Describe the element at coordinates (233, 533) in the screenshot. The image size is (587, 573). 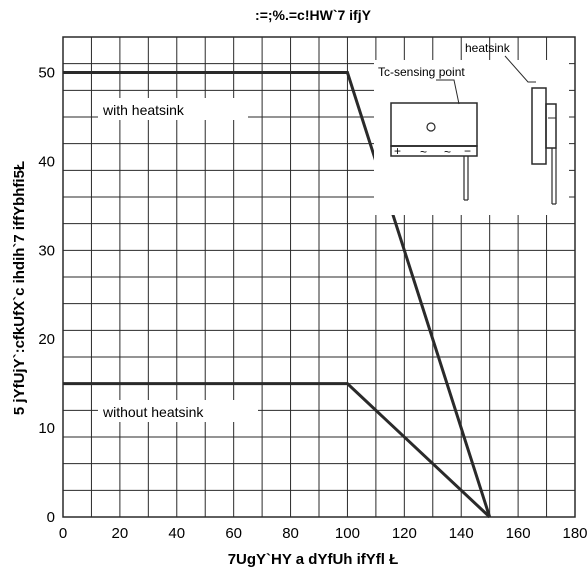
I see `x-tick-label: 60` at that location.